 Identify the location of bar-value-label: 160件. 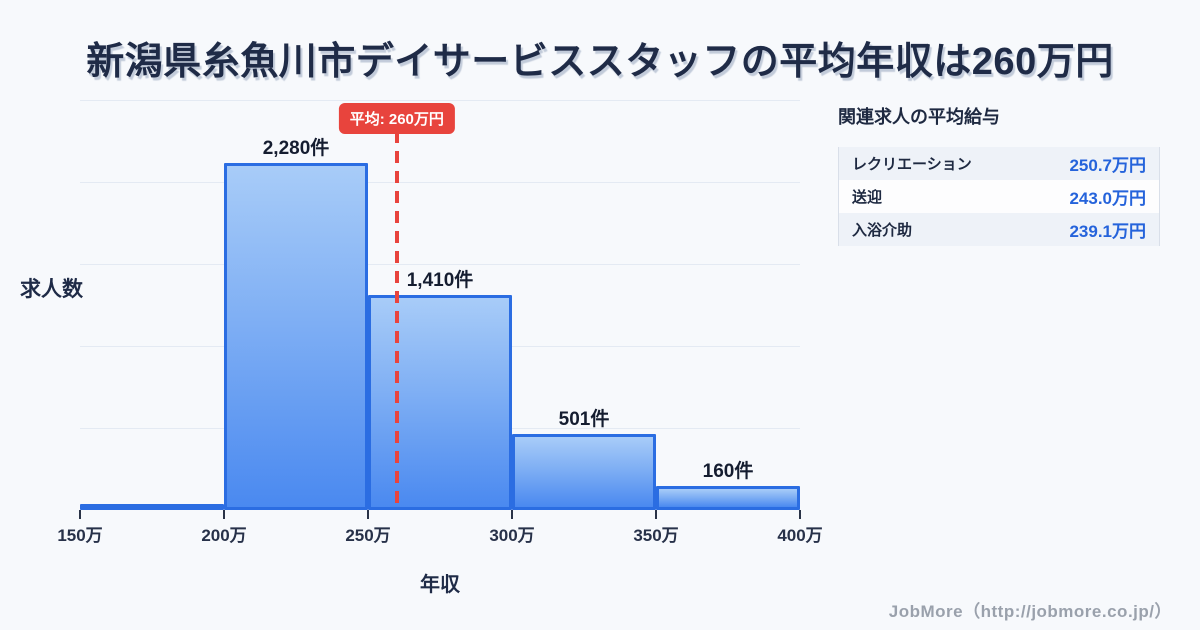
(728, 471).